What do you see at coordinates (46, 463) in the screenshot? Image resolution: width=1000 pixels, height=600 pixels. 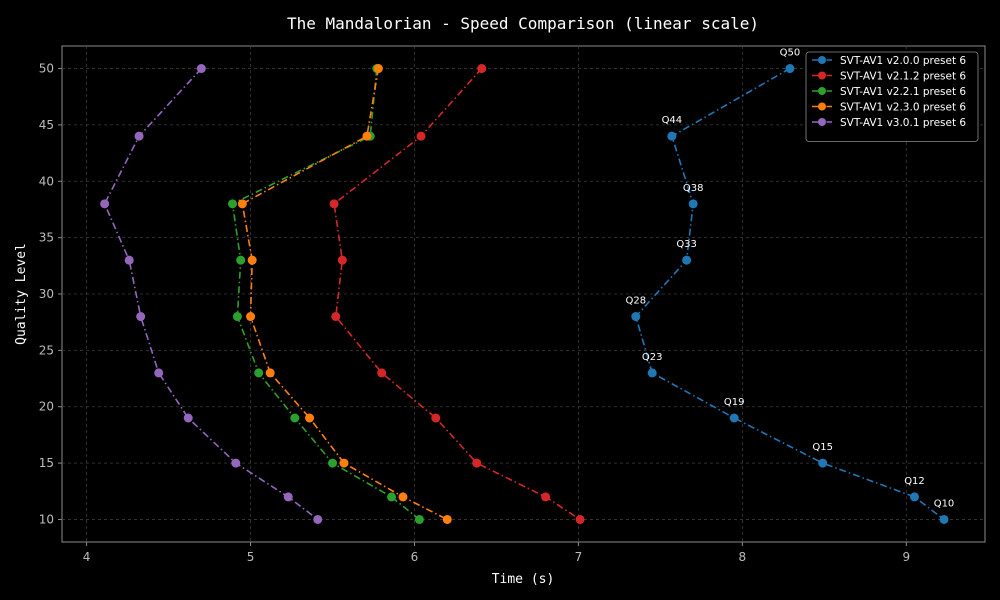 I see `y-tick-label: 15` at bounding box center [46, 463].